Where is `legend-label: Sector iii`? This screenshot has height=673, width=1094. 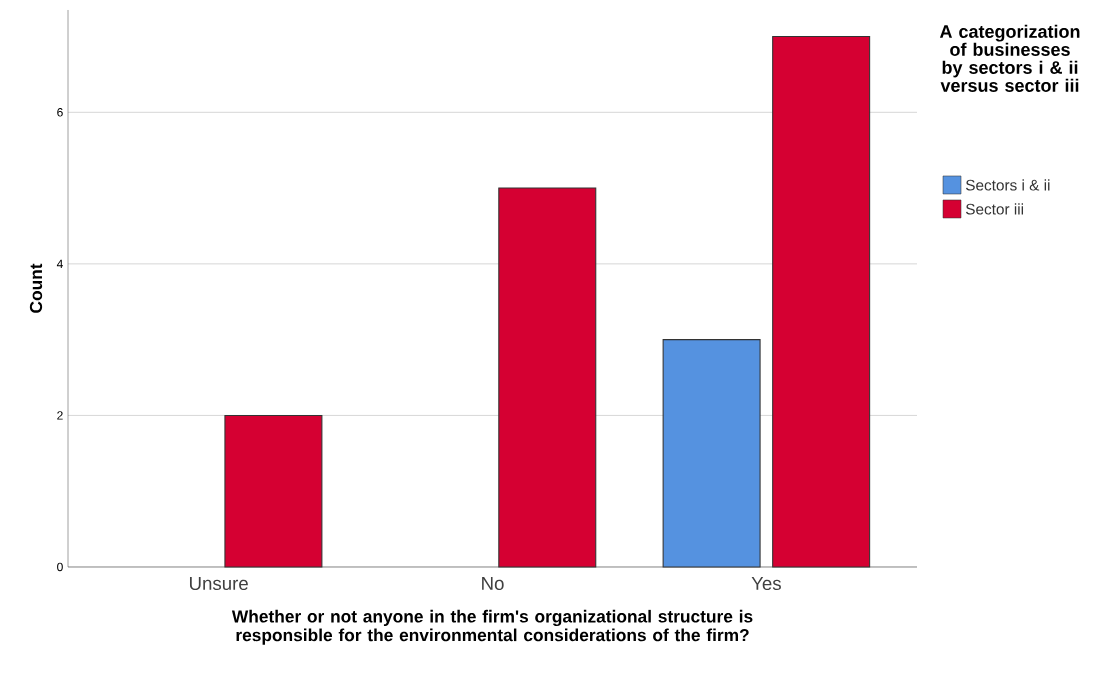 legend-label: Sector iii is located at coordinates (994, 209).